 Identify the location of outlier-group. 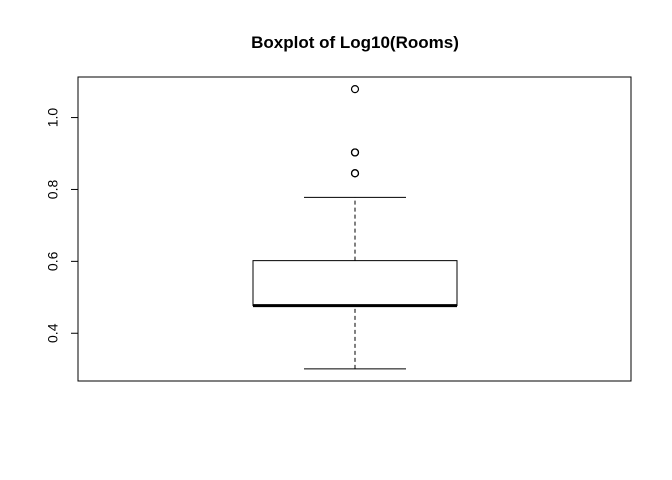
(355, 131).